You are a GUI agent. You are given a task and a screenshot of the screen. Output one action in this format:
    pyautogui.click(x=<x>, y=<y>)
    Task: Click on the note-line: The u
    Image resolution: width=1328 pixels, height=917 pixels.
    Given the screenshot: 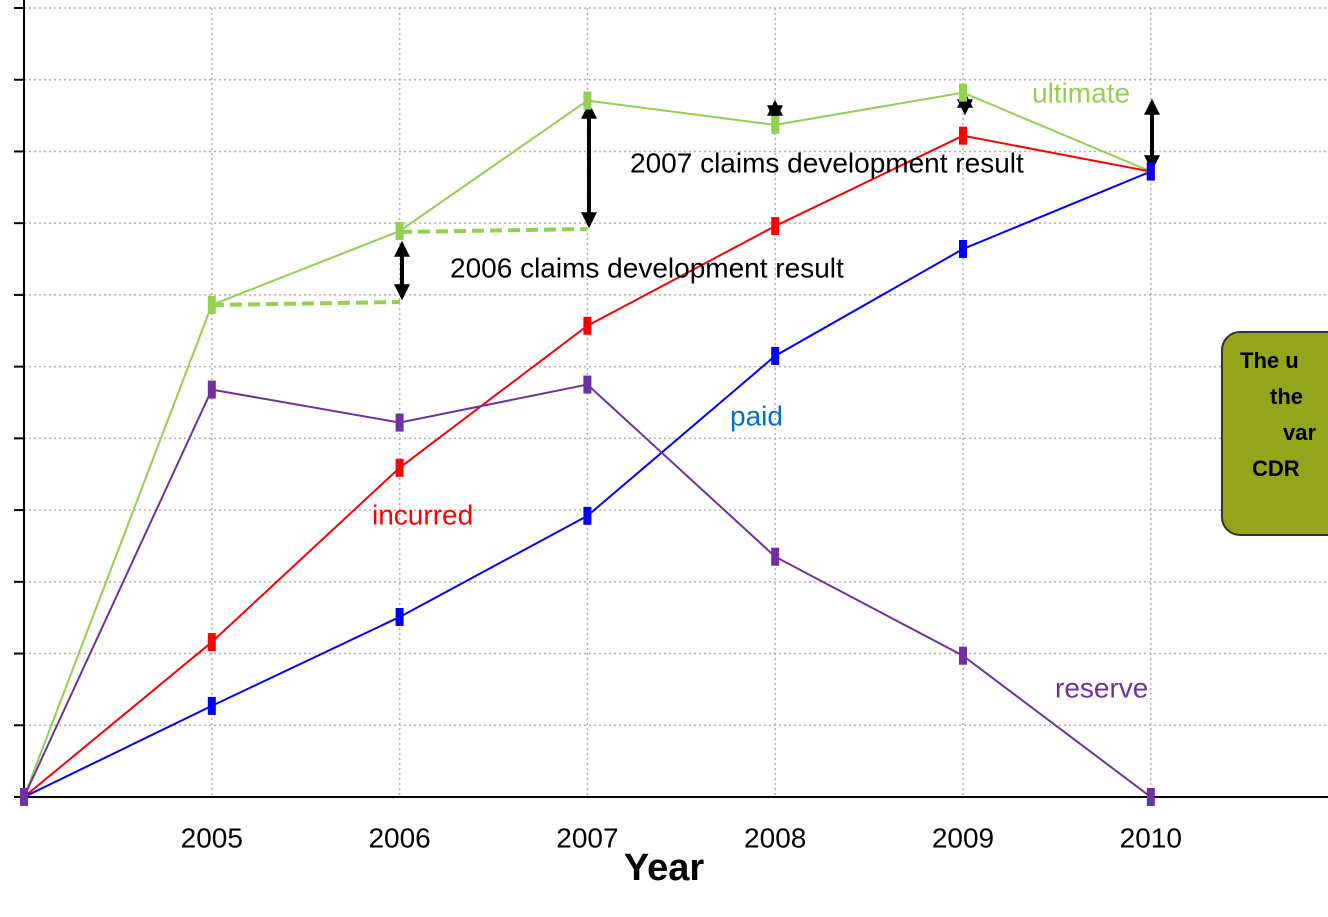 What is the action you would take?
    pyautogui.click(x=1269, y=360)
    